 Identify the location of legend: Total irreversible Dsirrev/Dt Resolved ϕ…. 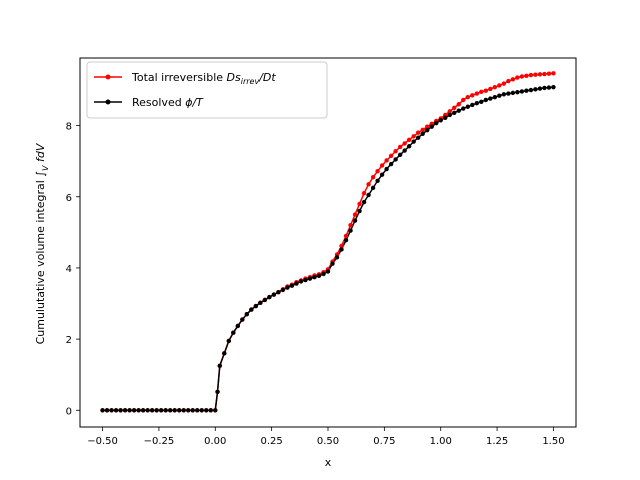
(207, 90).